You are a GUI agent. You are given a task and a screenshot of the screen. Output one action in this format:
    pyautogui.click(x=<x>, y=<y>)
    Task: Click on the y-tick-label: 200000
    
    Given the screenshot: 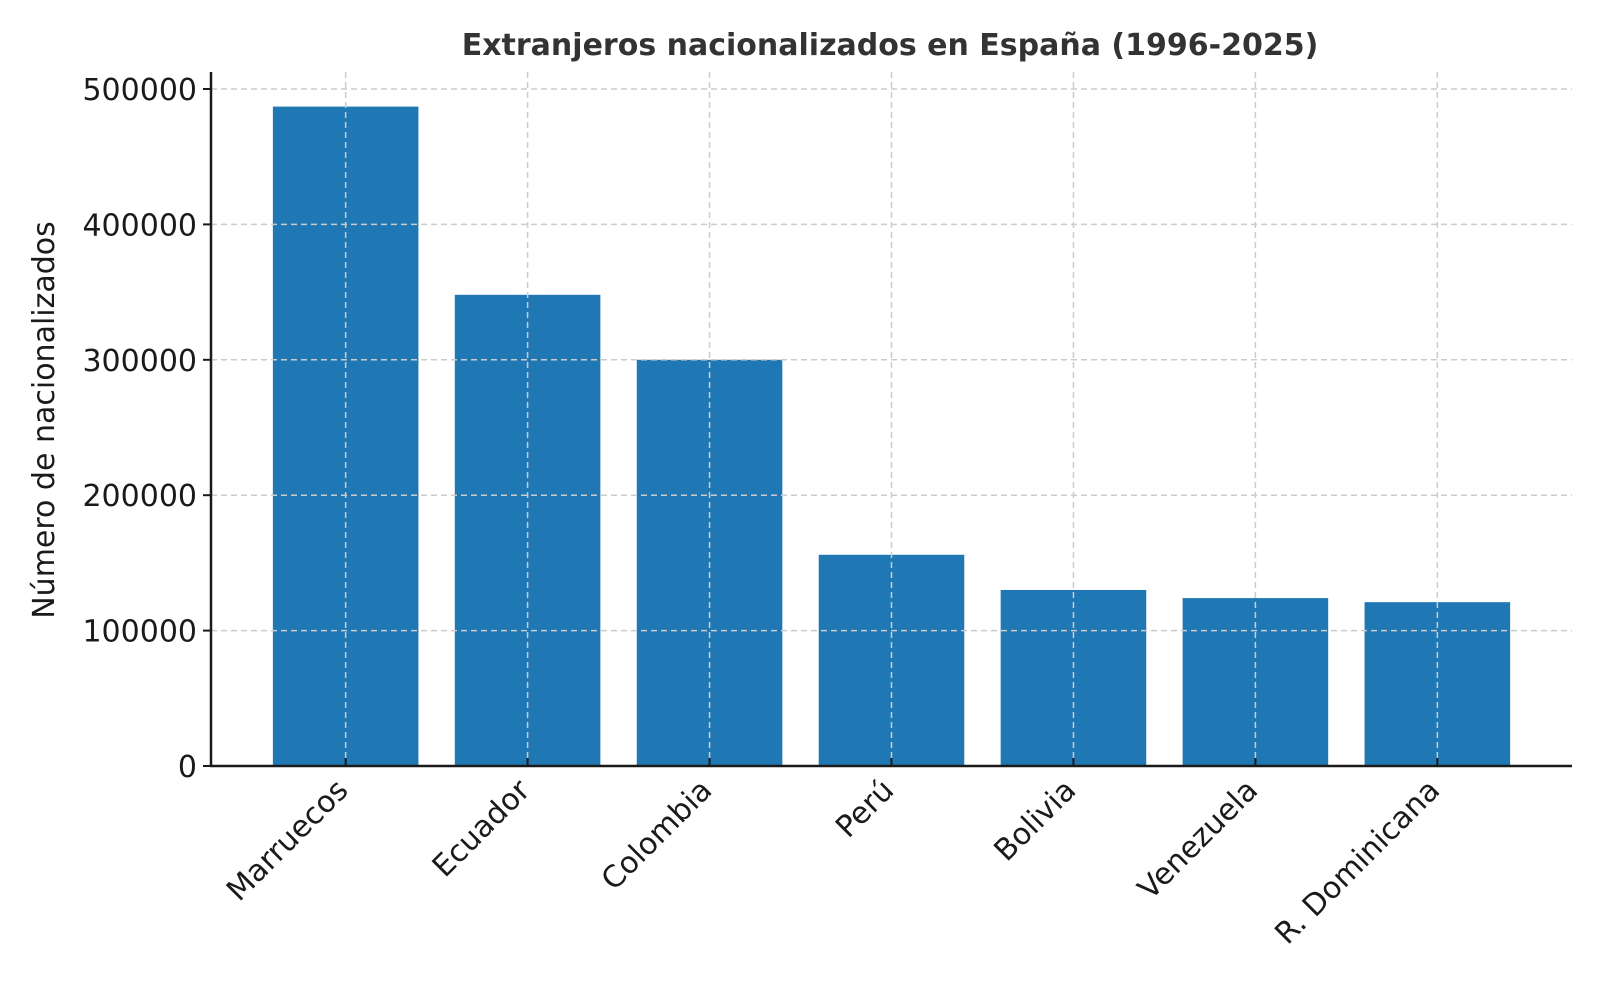 What is the action you would take?
    pyautogui.click(x=139, y=496)
    